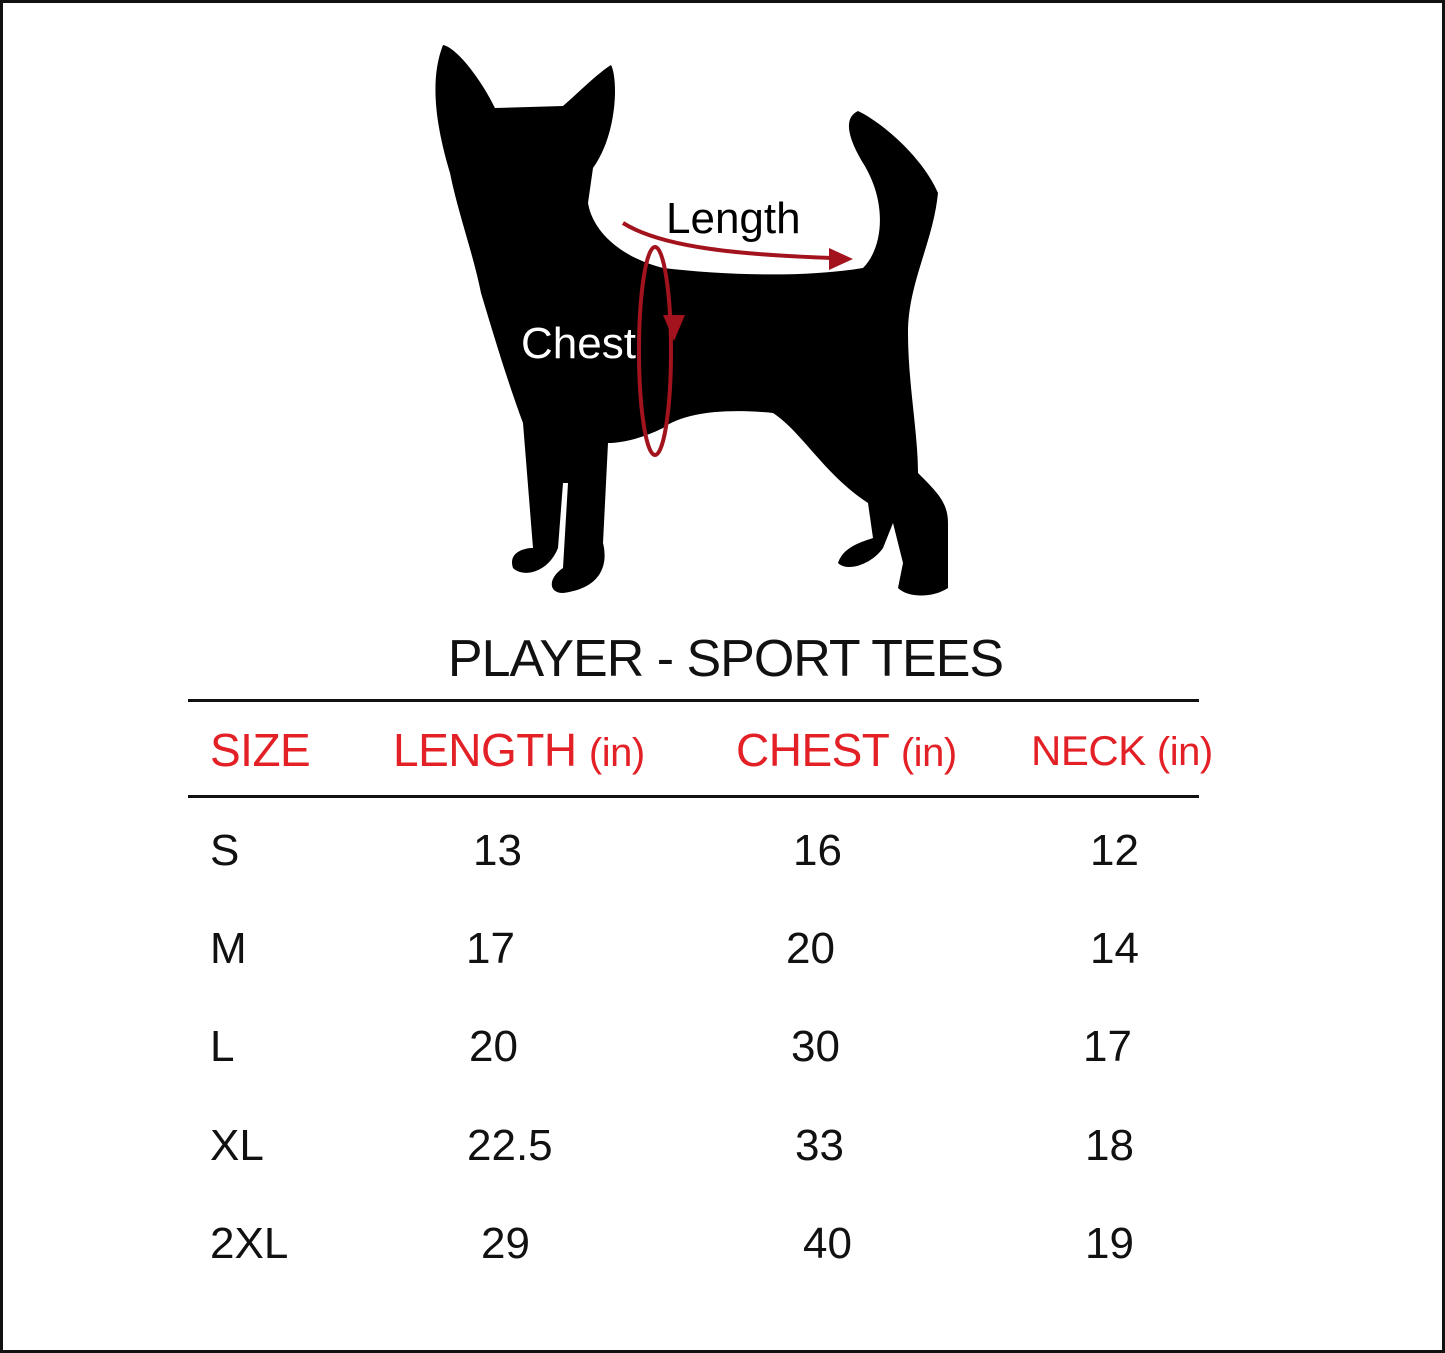 Image resolution: width=1445 pixels, height=1353 pixels. I want to click on cell-neck: 19, so click(1109, 1243).